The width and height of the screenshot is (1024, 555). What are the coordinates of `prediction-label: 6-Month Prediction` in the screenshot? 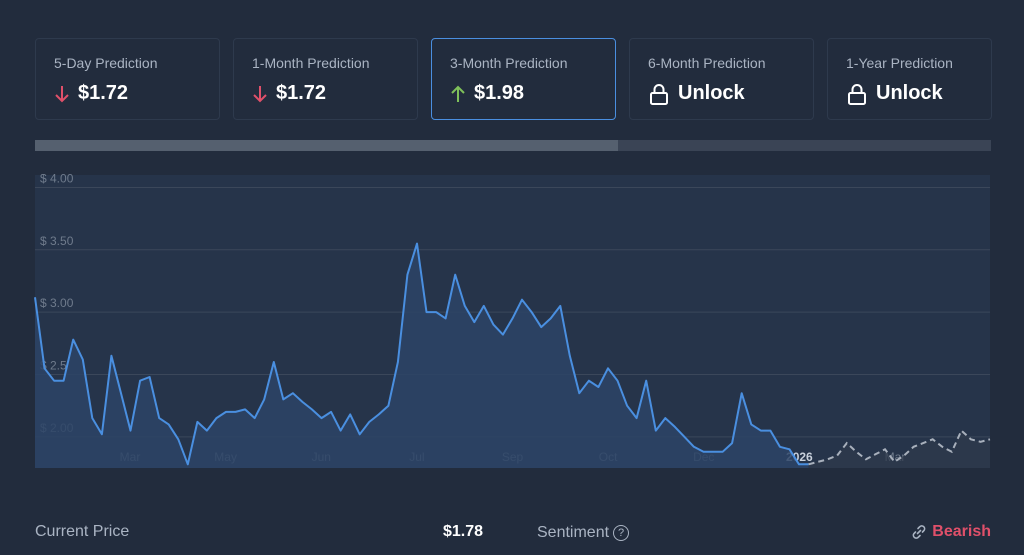 It's located at (707, 63).